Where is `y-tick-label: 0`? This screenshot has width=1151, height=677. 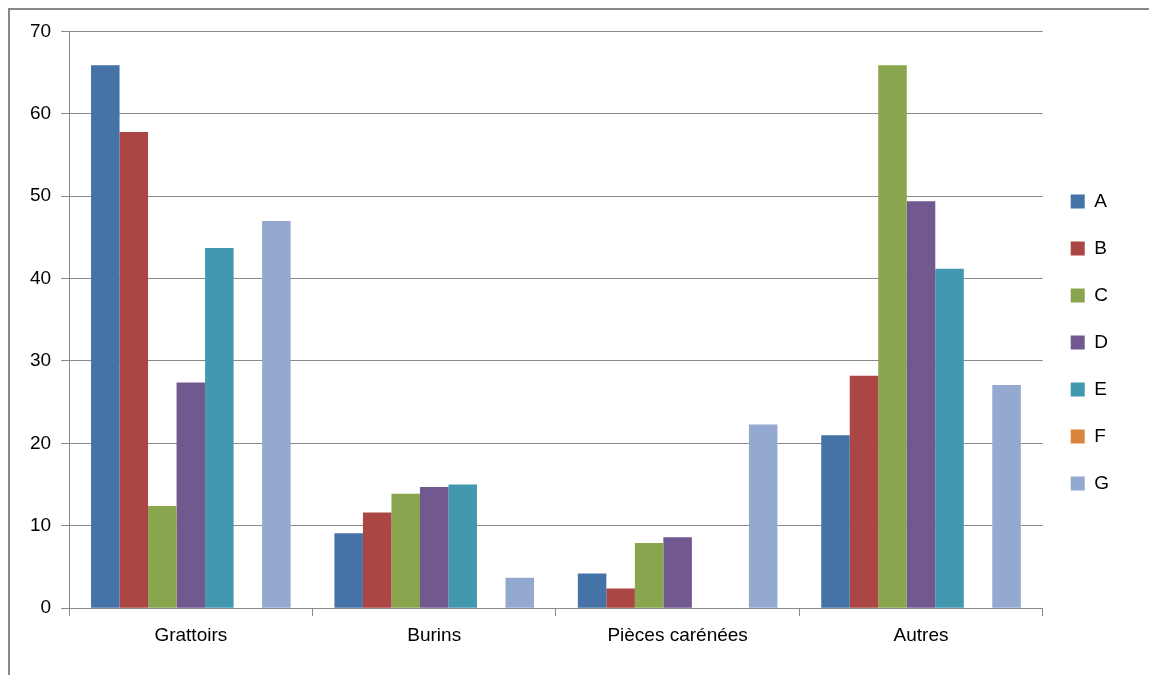 y-tick-label: 0 is located at coordinates (46, 607).